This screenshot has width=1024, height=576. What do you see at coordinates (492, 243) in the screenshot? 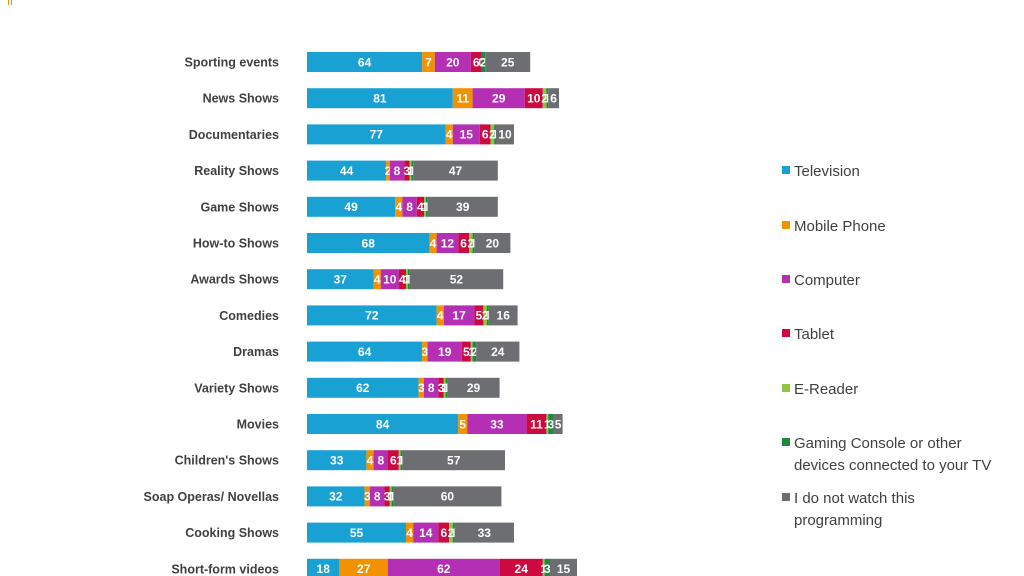
I see `bar-segment-how-to-shows-i-do-not-watch-this-programming` at bounding box center [492, 243].